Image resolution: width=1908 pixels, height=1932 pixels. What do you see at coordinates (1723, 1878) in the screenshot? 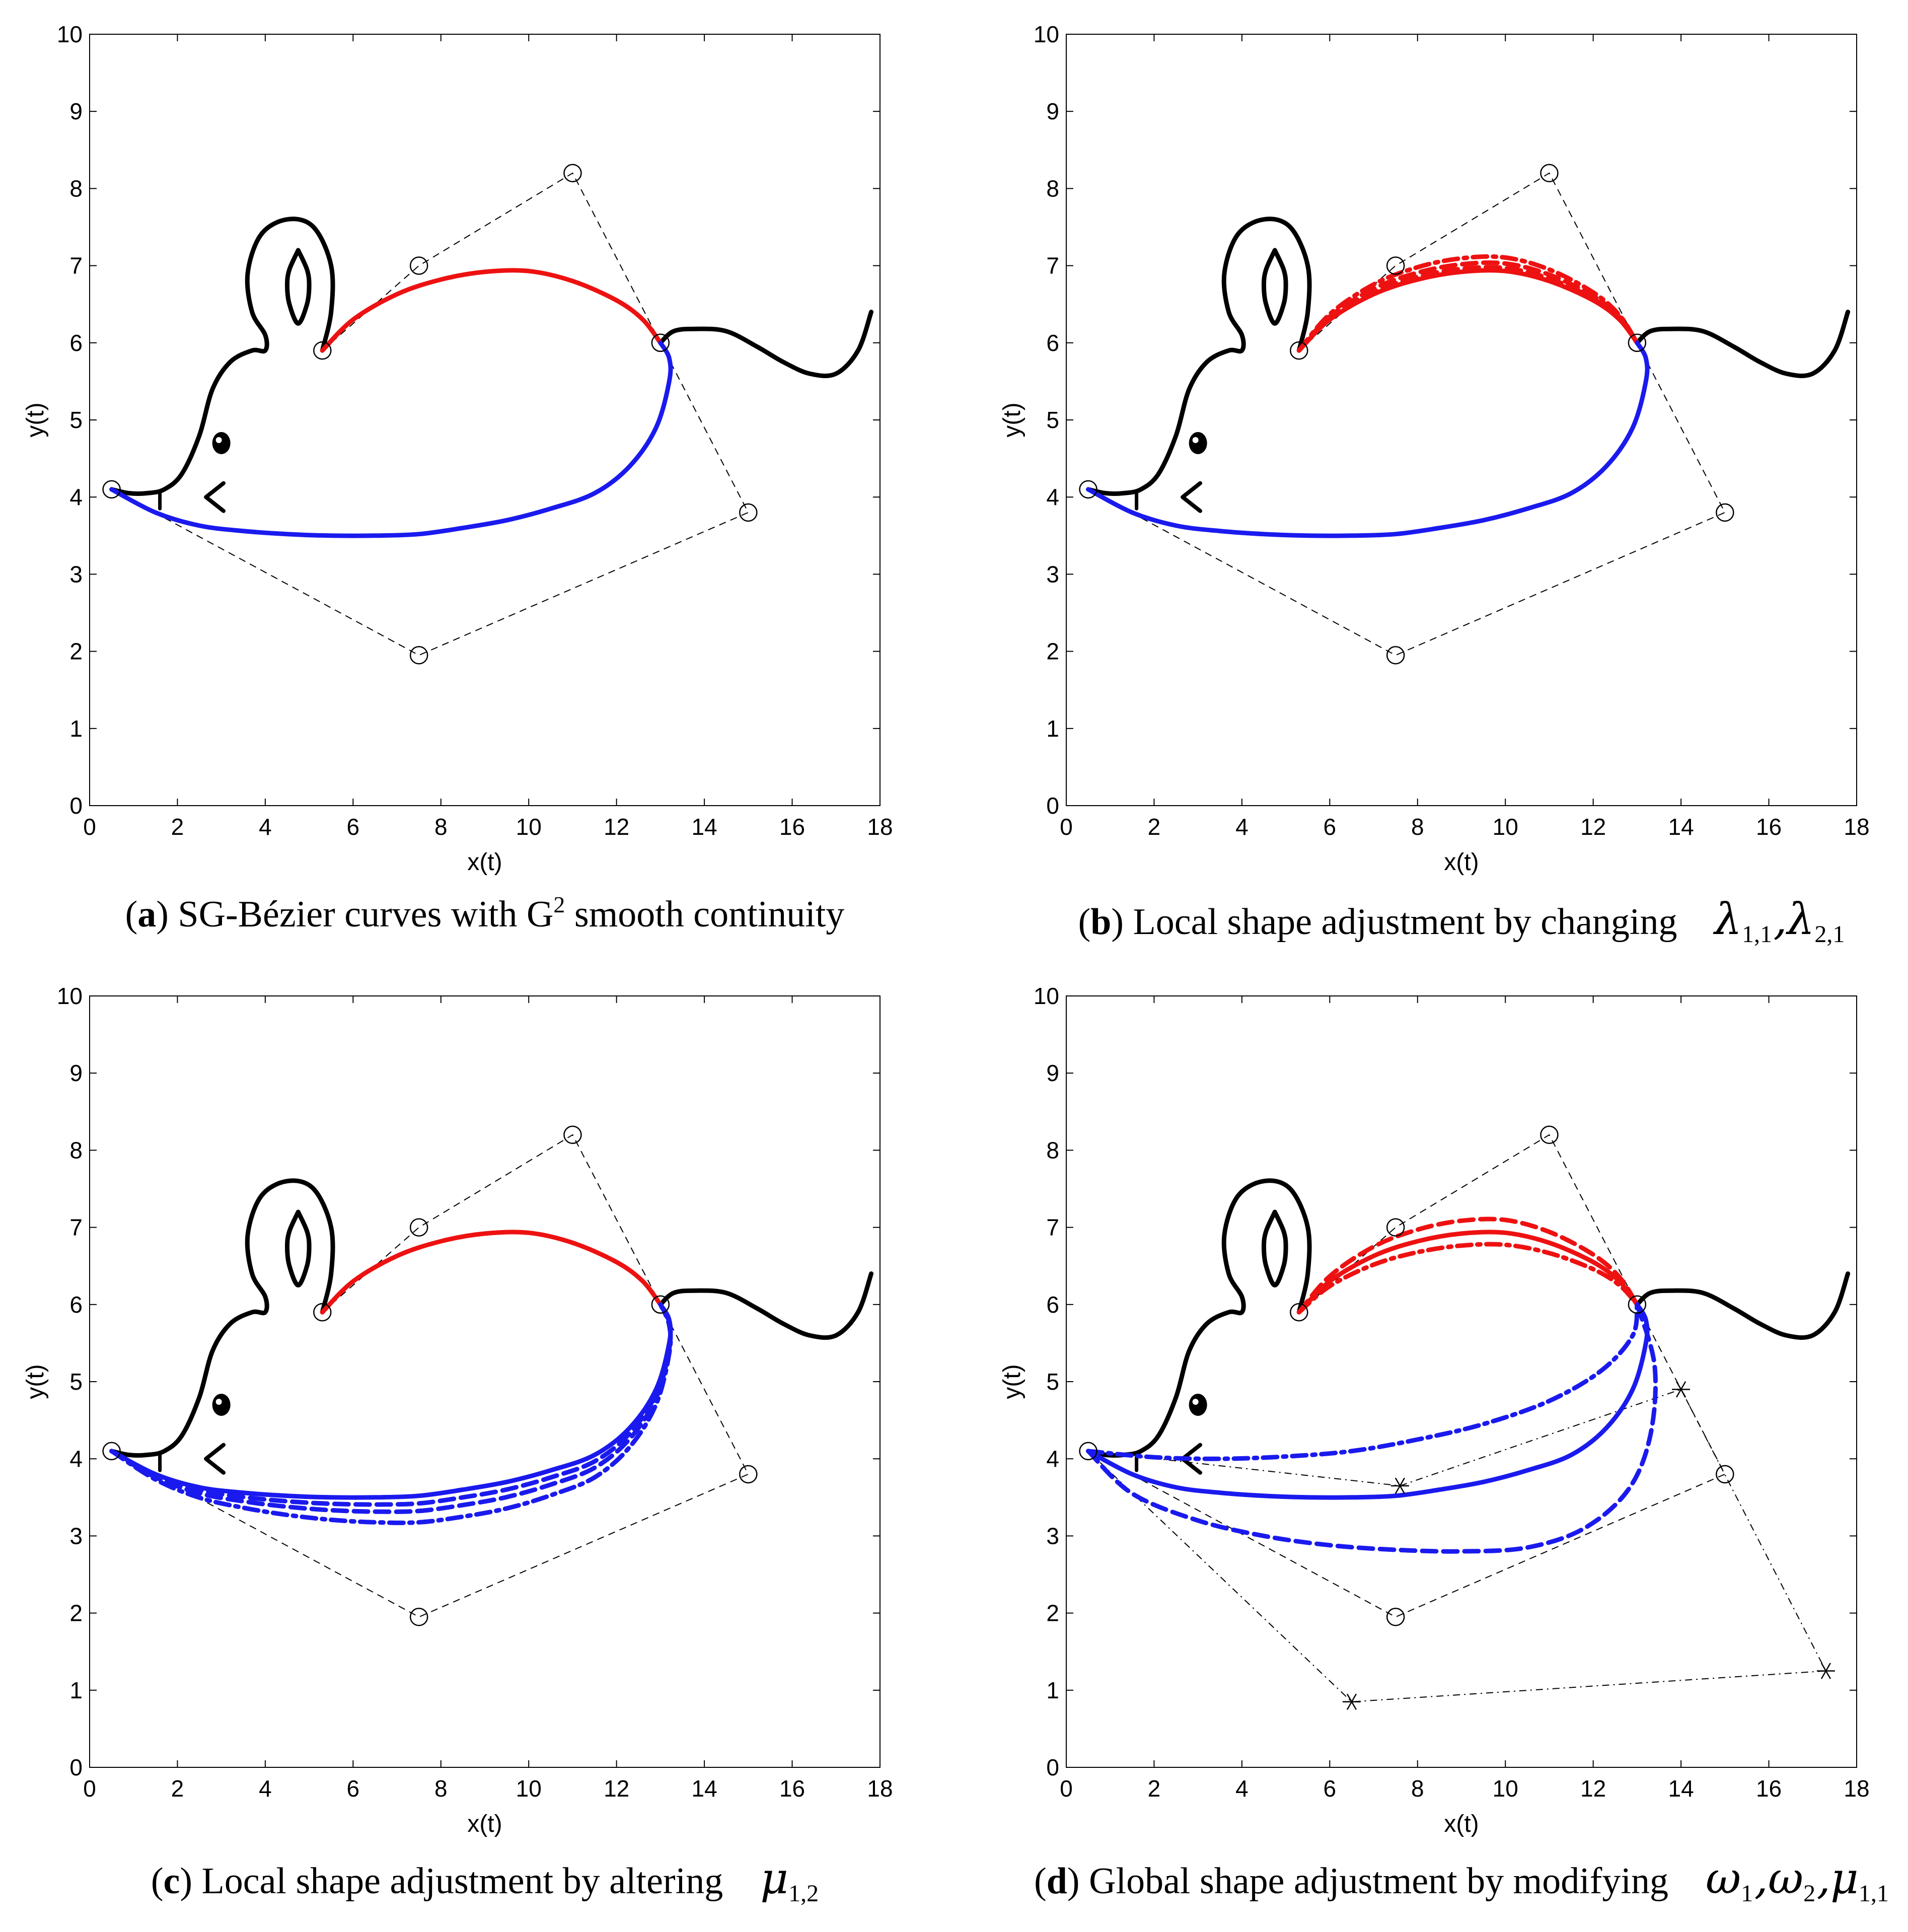
I see `caption-math-symbol: ω` at bounding box center [1723, 1878].